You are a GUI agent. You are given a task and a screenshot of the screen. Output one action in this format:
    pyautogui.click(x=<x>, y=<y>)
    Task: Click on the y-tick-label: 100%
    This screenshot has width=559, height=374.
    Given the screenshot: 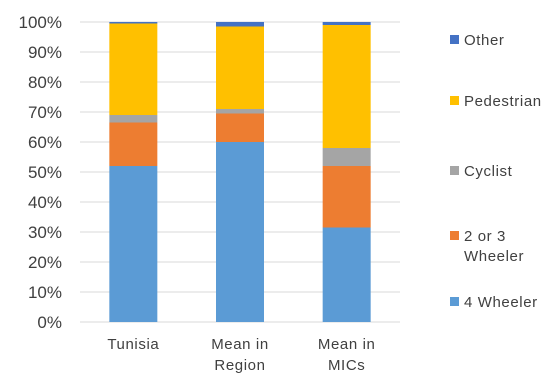 What is the action you would take?
    pyautogui.click(x=40, y=22)
    